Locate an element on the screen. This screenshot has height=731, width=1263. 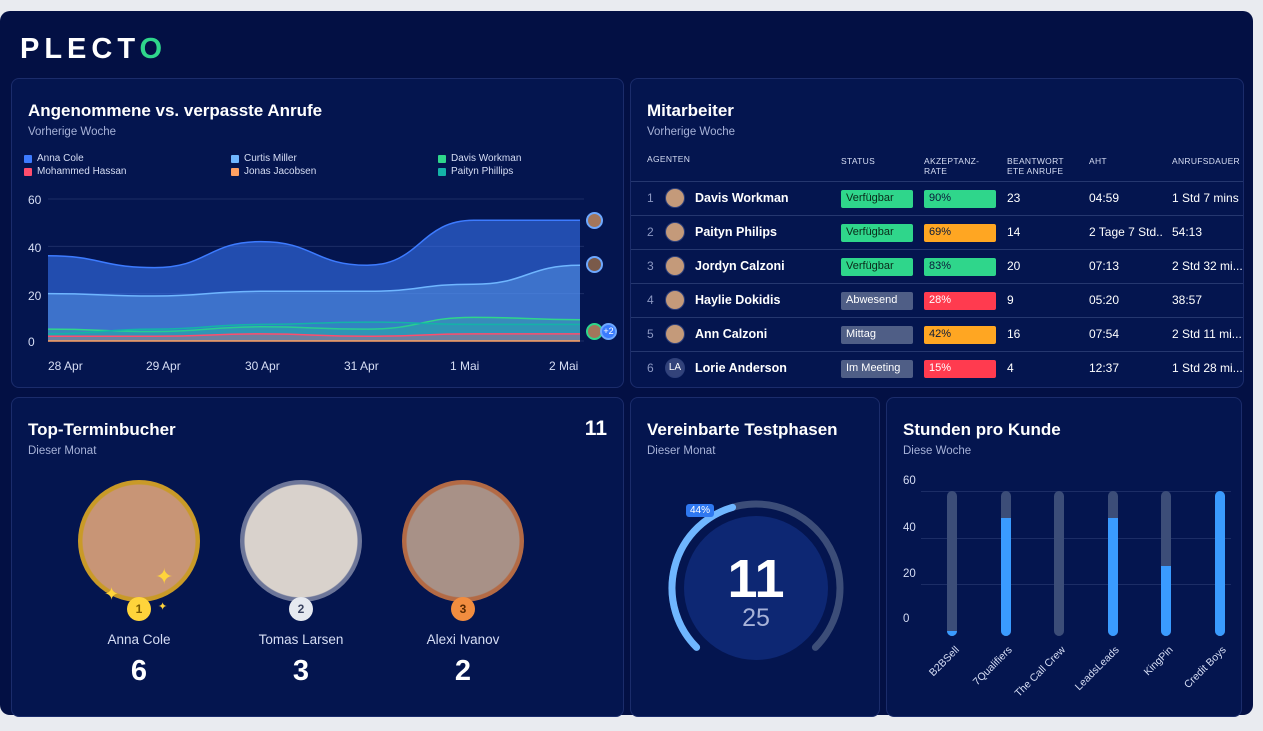
series-line is located at coordinates (314, 280).